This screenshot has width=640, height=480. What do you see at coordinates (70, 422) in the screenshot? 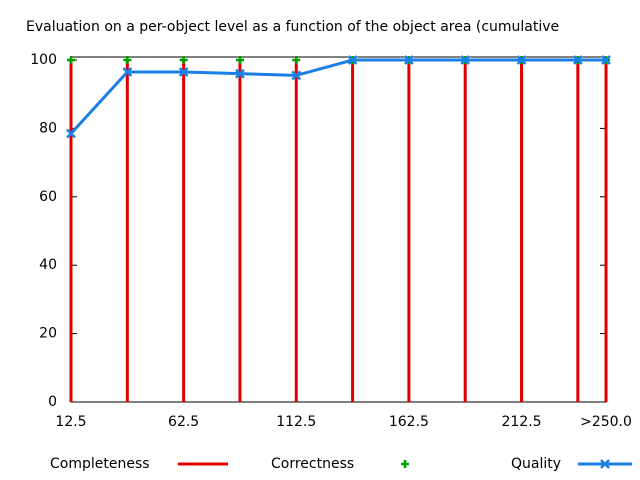
I see `x-tick-label: 12.5` at bounding box center [70, 422].